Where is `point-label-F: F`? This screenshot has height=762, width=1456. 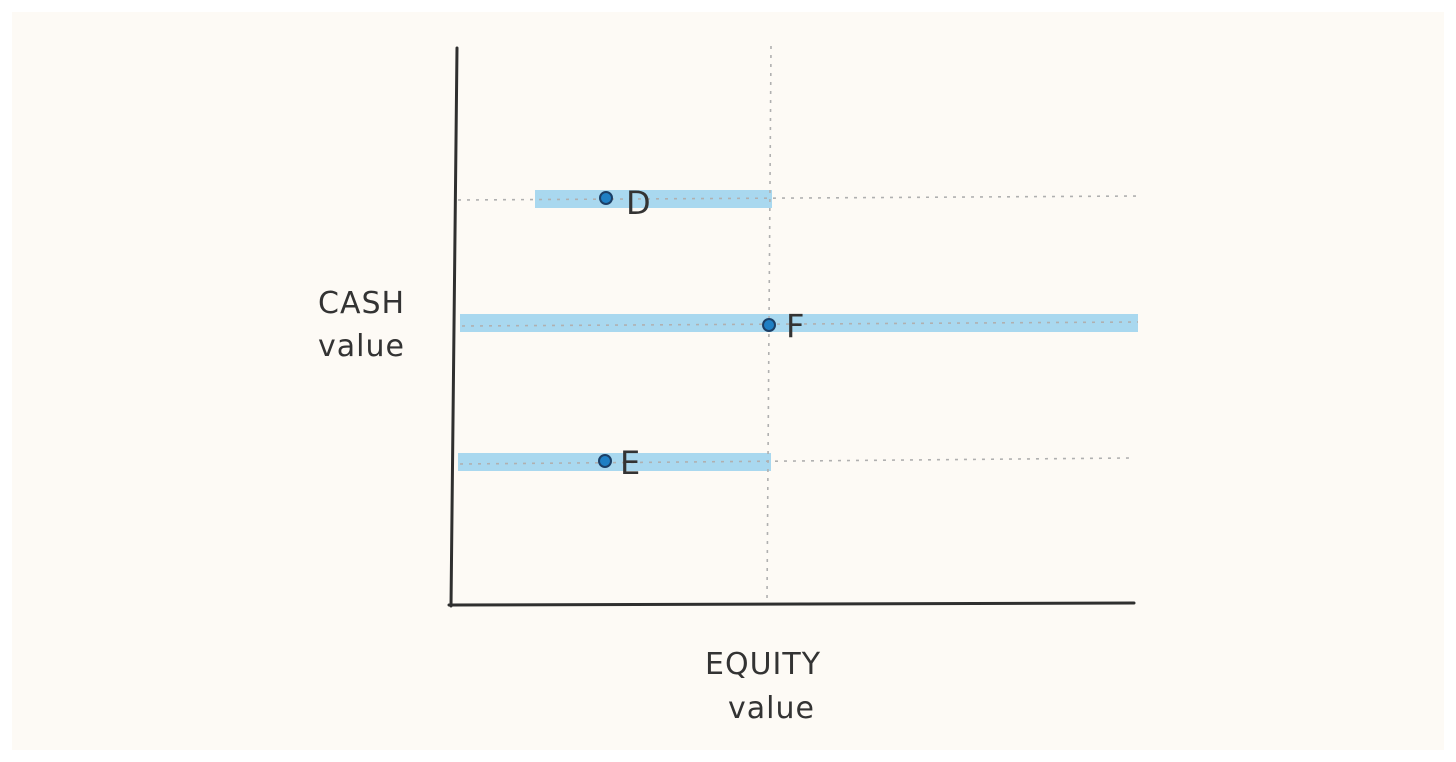 point-label-F: F is located at coordinates (795, 326).